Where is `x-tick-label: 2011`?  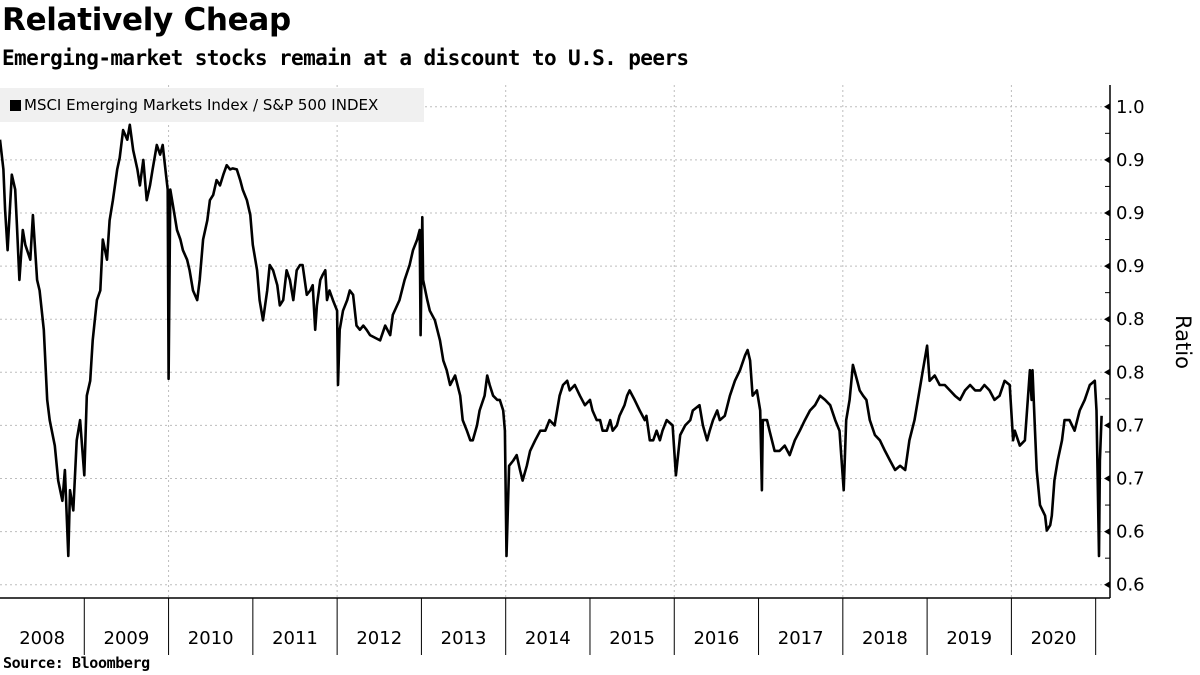 x-tick-label: 2011 is located at coordinates (295, 638).